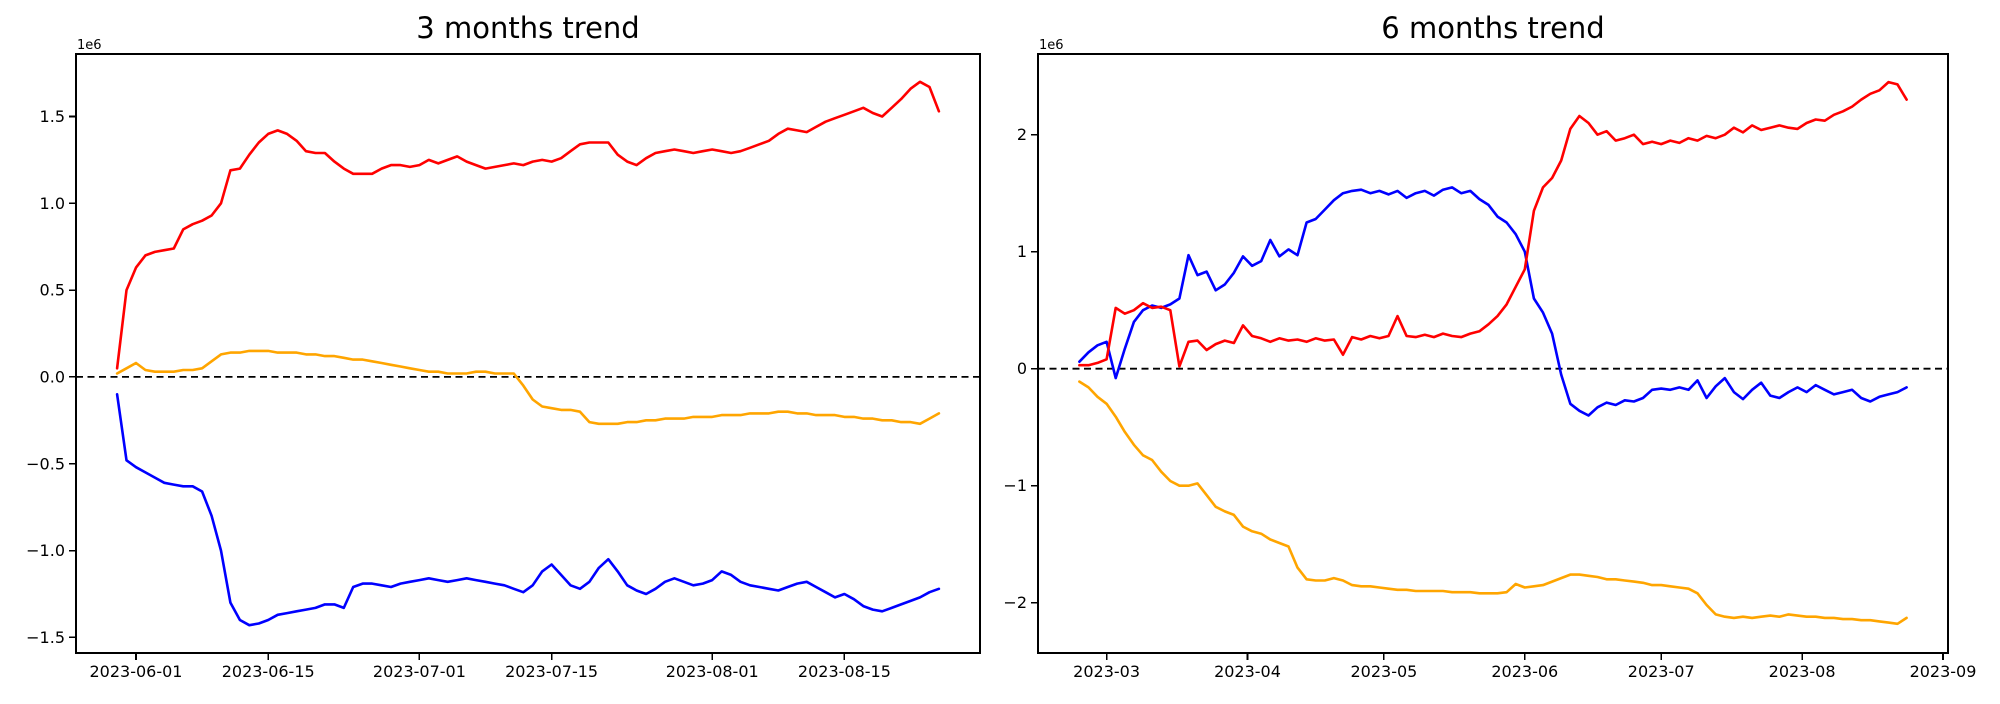 The image size is (2000, 704). Describe the element at coordinates (1383, 671) in the screenshot. I see `x-tick-label: 2023-05` at that location.